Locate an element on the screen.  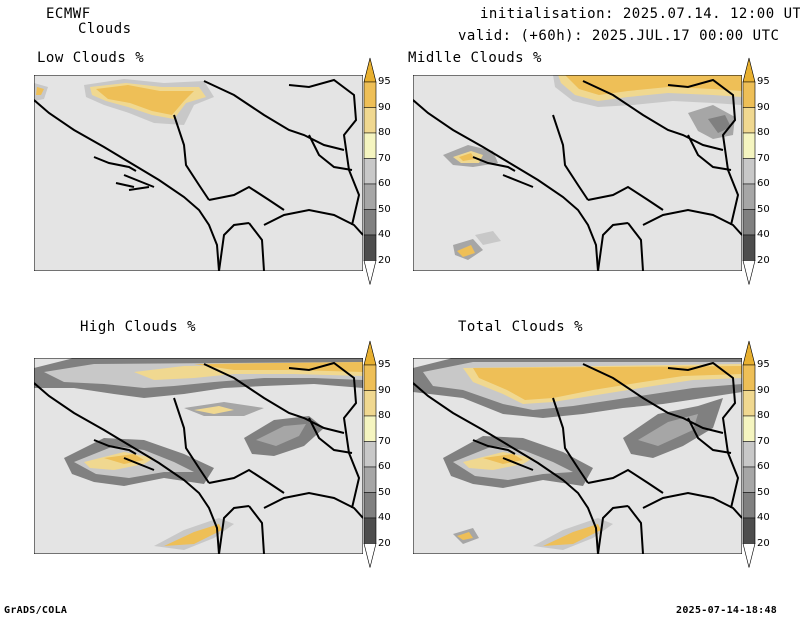
footer-timestamp: 2025-07-14-18:48 is located at coordinates (727, 610).